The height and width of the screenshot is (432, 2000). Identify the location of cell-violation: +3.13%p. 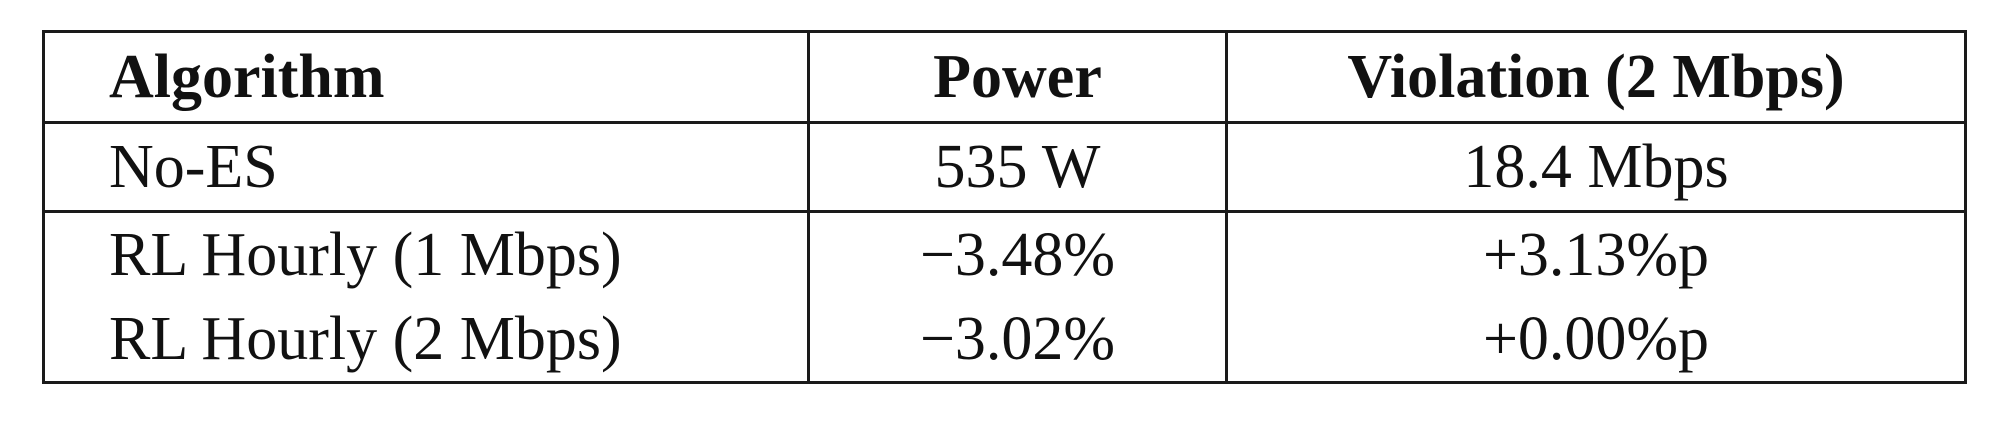
(1595, 254).